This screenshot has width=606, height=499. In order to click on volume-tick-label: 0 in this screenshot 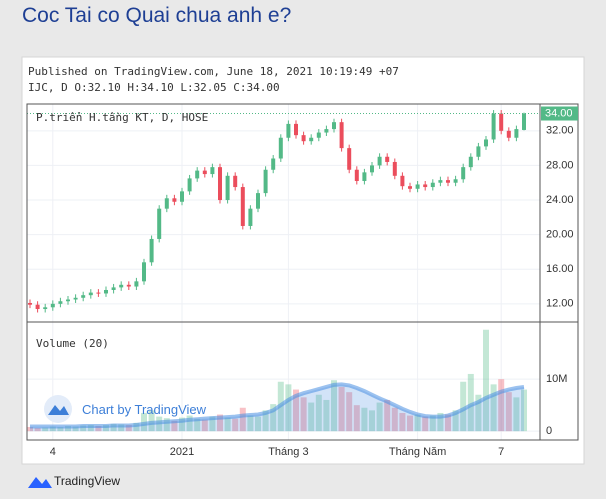, I will do `click(549, 431)`.